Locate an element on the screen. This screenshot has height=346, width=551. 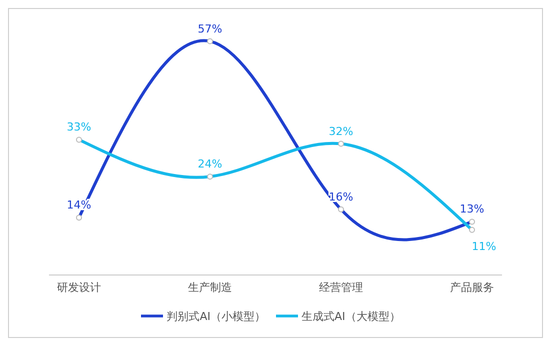
data-label: 33% is located at coordinates (79, 127).